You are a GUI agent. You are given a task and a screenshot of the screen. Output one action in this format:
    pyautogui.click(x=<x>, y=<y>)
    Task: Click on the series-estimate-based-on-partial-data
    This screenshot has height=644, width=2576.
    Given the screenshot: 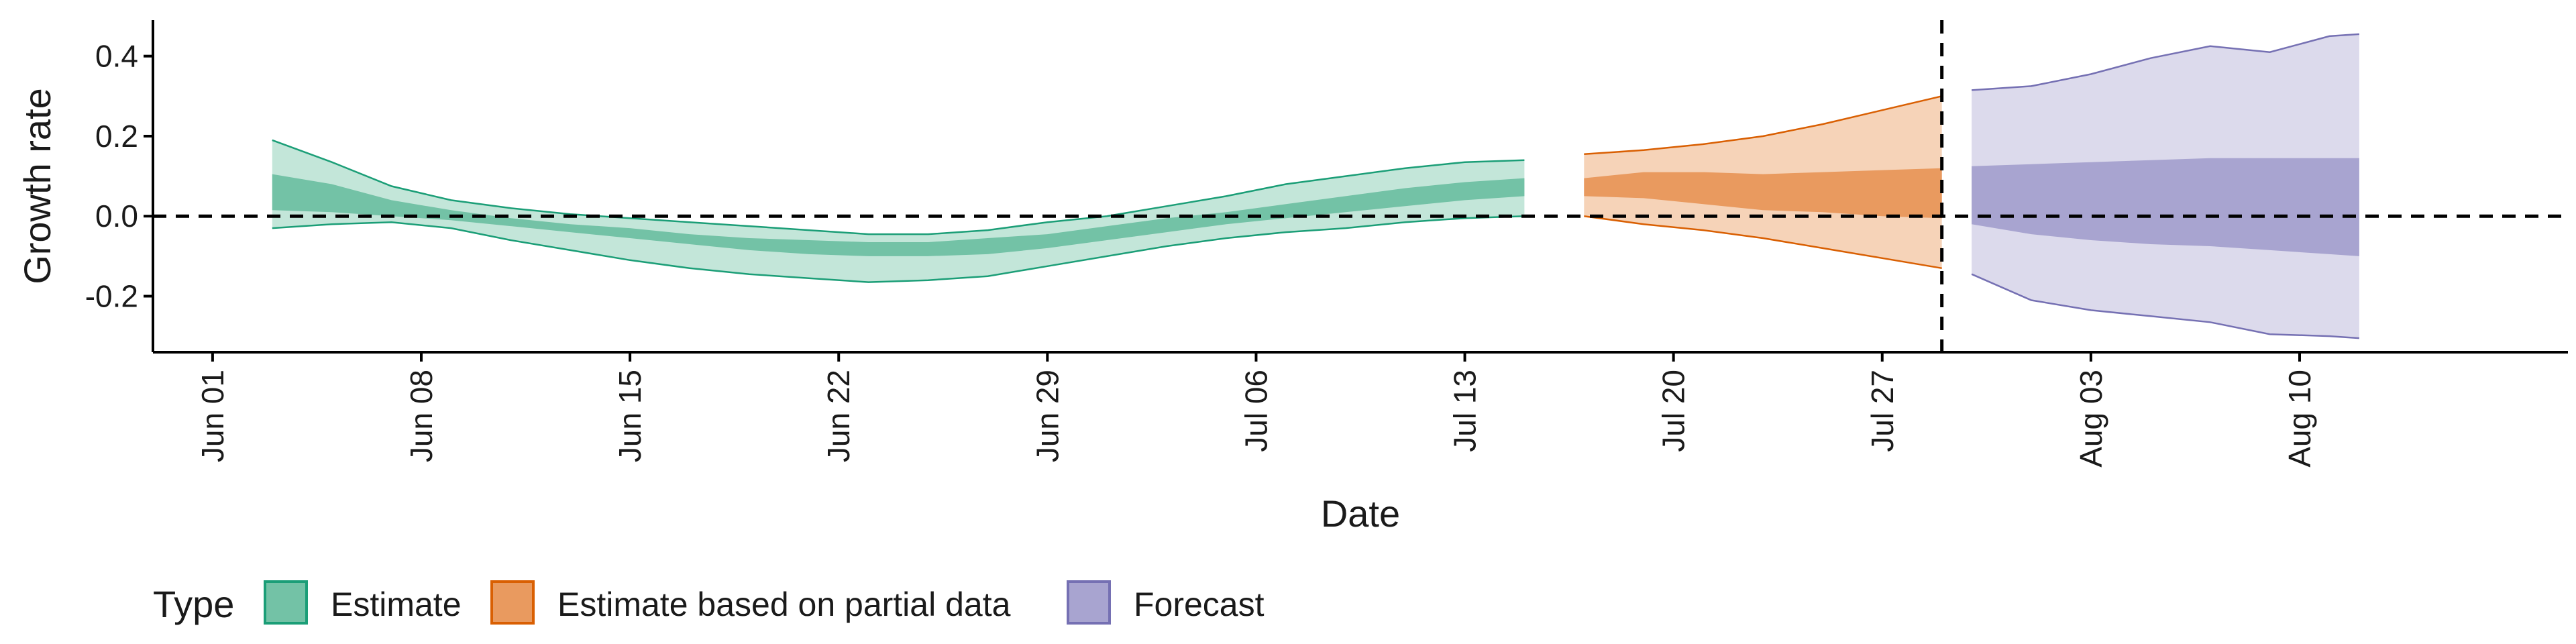 What is the action you would take?
    pyautogui.click(x=1763, y=182)
    